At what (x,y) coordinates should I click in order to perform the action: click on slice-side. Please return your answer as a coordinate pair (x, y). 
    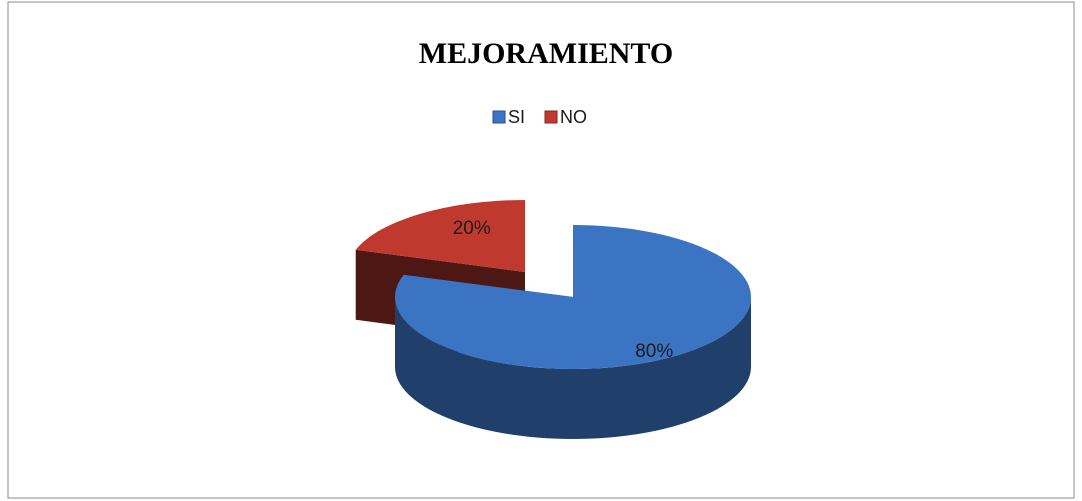
    Looking at the image, I should click on (573, 368).